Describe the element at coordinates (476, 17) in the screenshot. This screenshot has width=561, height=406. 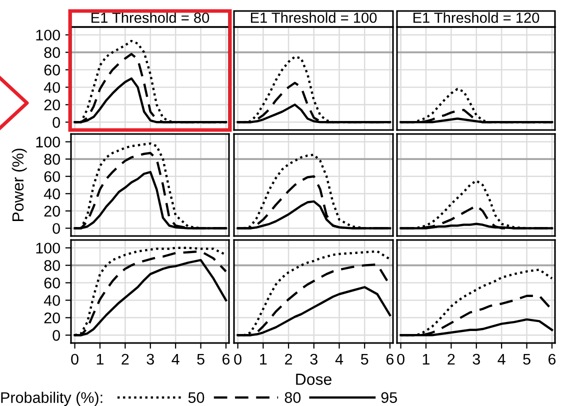
I see `chart-title: E1 Threshold = 120` at that location.